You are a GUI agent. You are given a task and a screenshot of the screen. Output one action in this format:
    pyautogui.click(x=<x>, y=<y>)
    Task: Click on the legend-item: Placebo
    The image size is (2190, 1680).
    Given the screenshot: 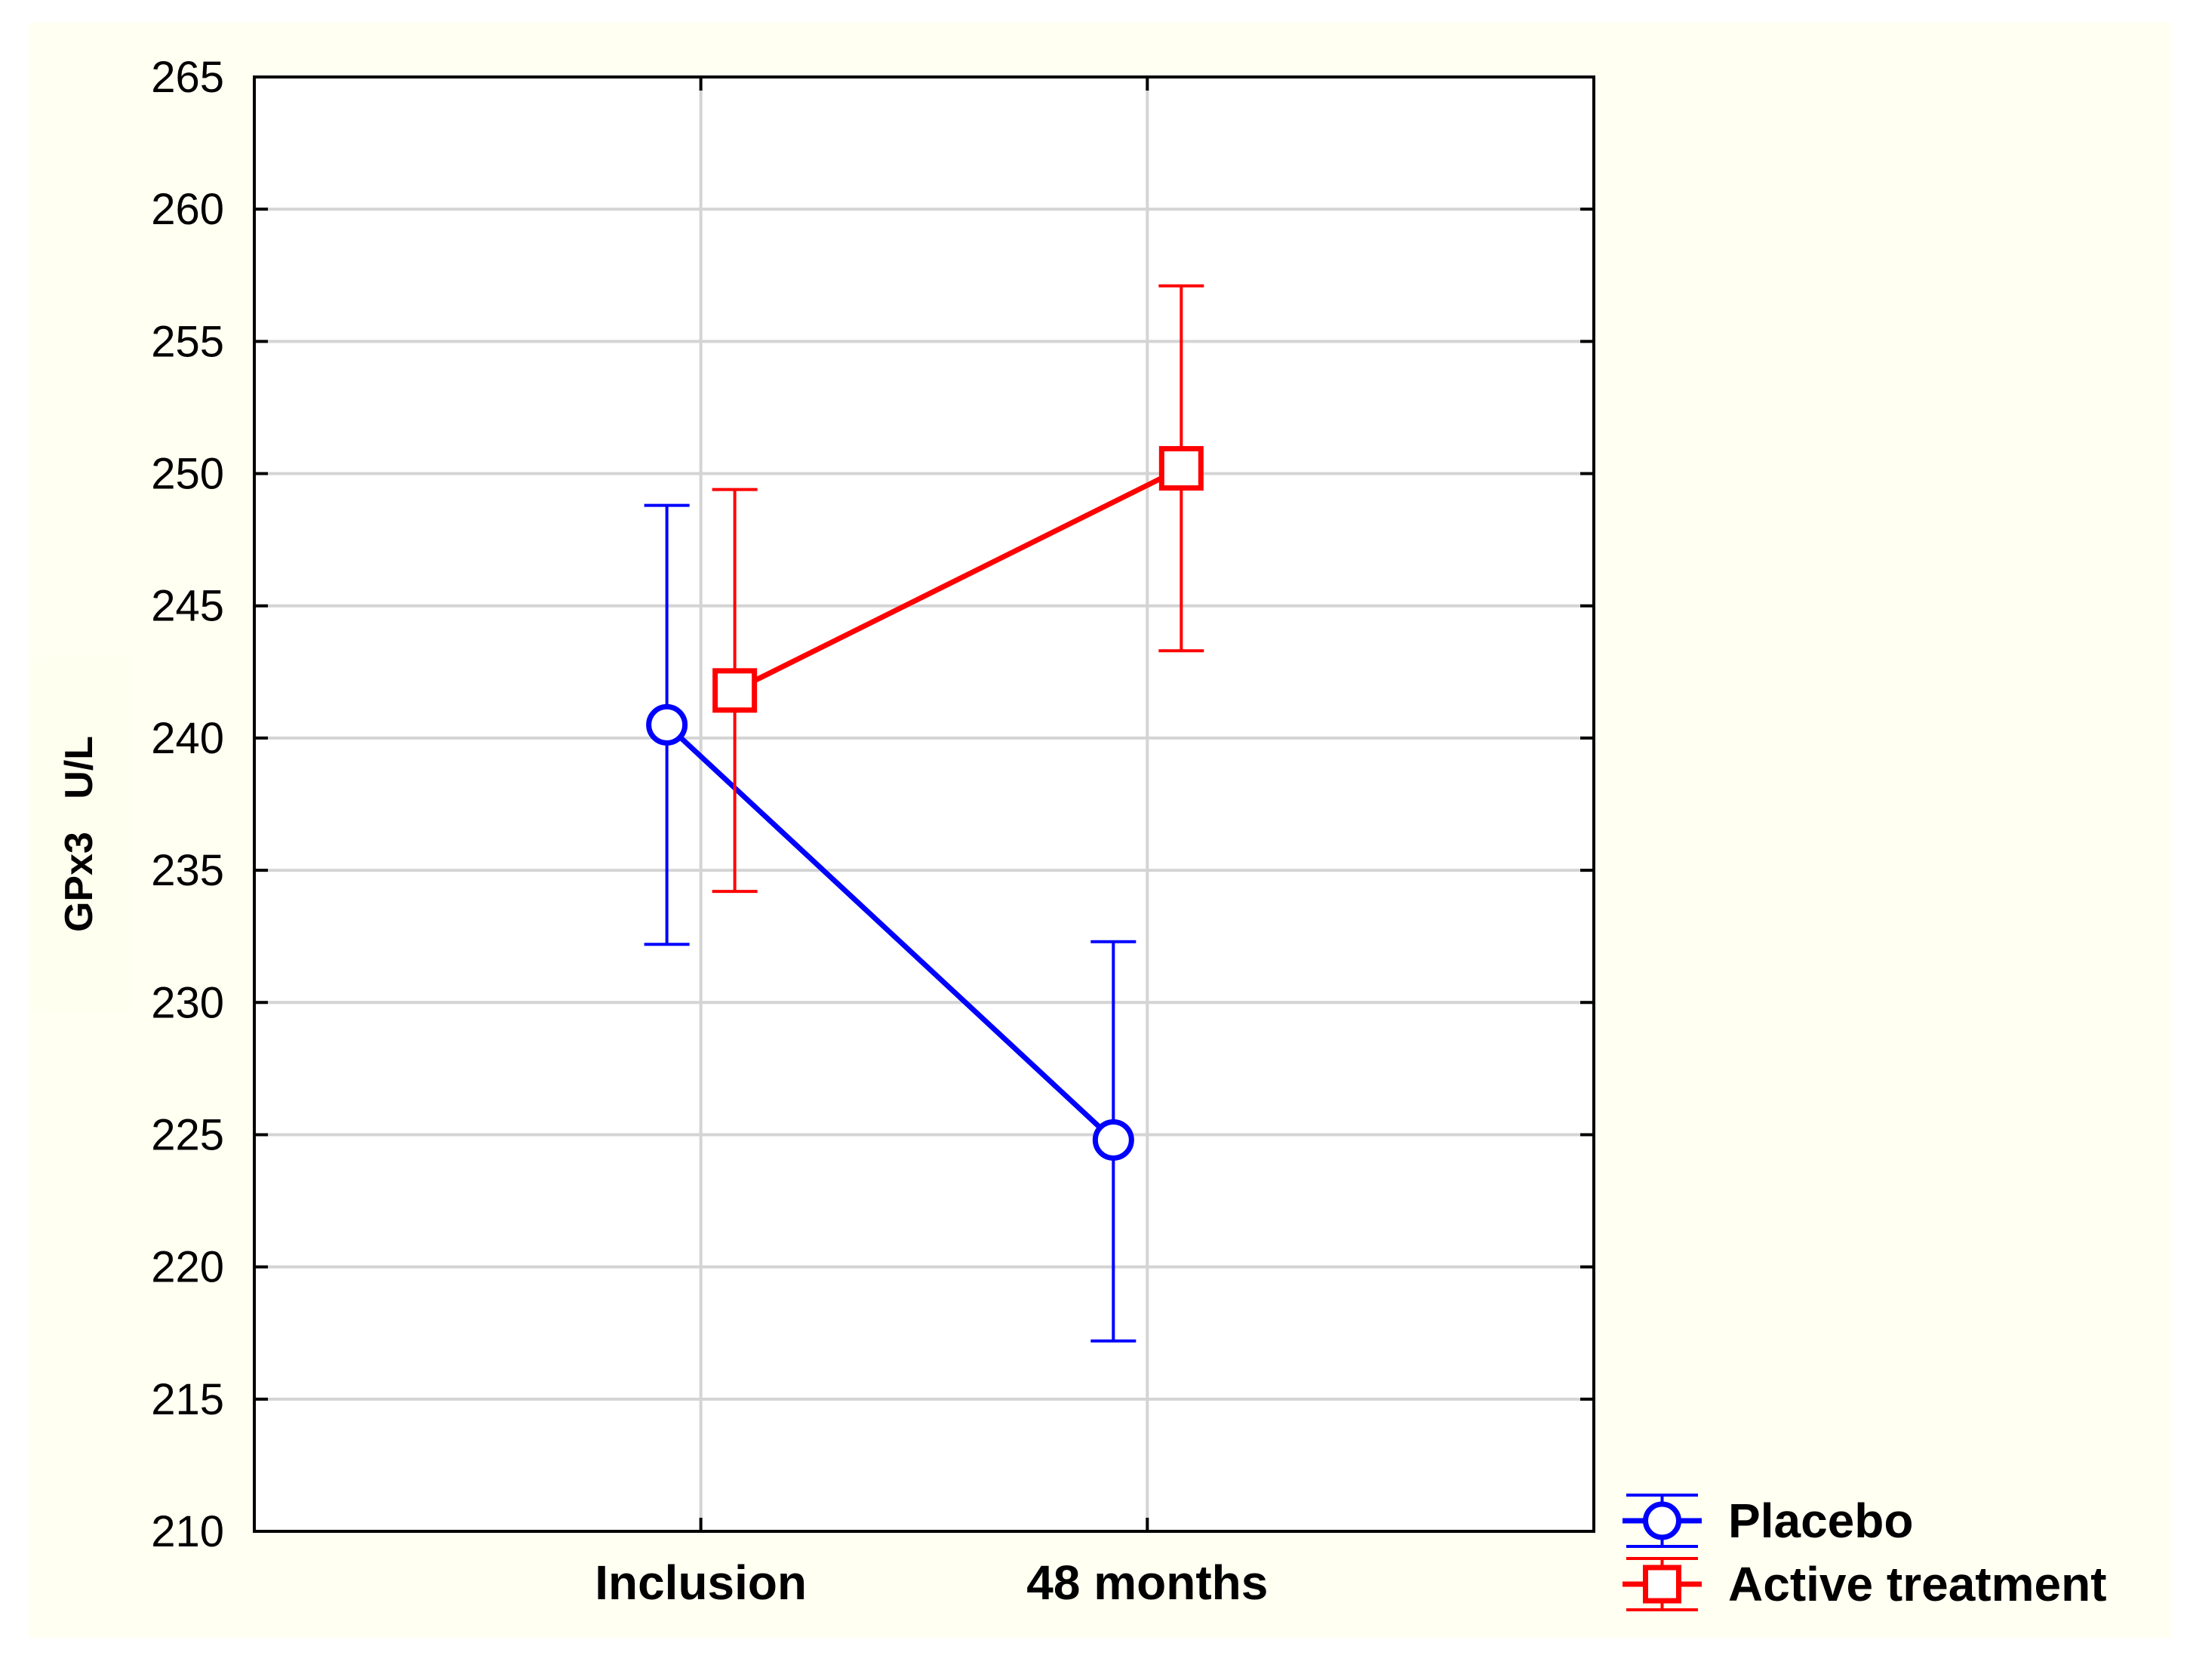 What is the action you would take?
    pyautogui.click(x=1768, y=1521)
    